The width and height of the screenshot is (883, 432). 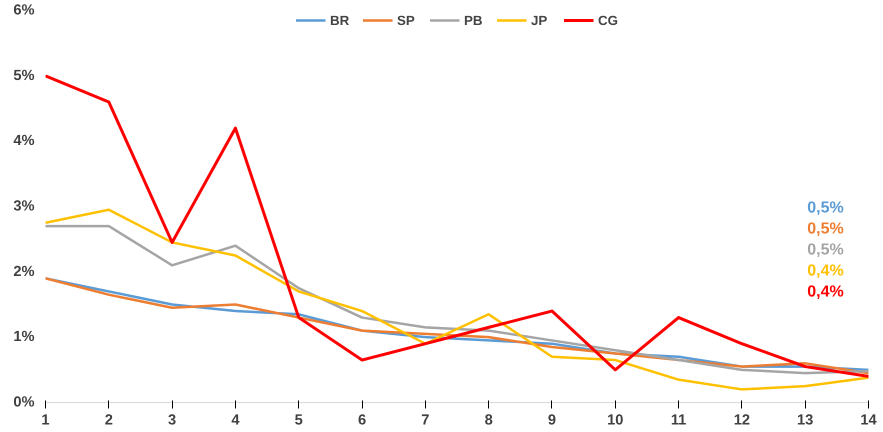 I want to click on y-tick-label: 0%, so click(x=24, y=402).